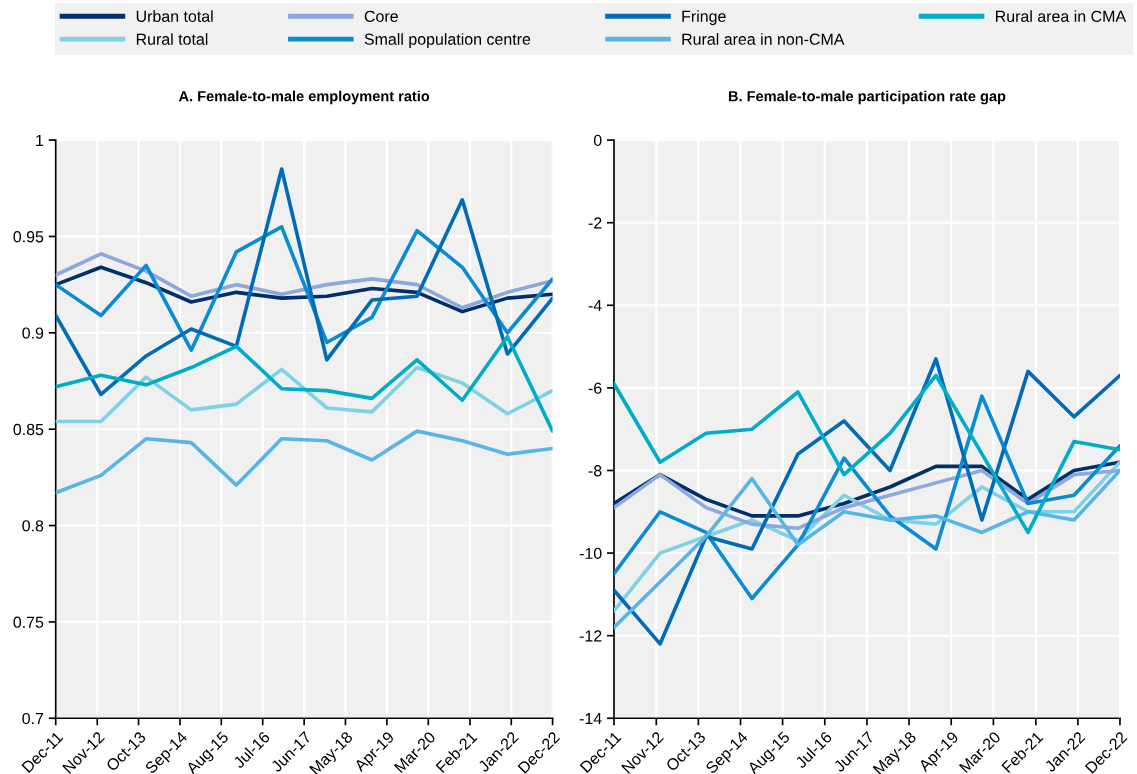  I want to click on y-tick-label: -12, so click(590, 636).